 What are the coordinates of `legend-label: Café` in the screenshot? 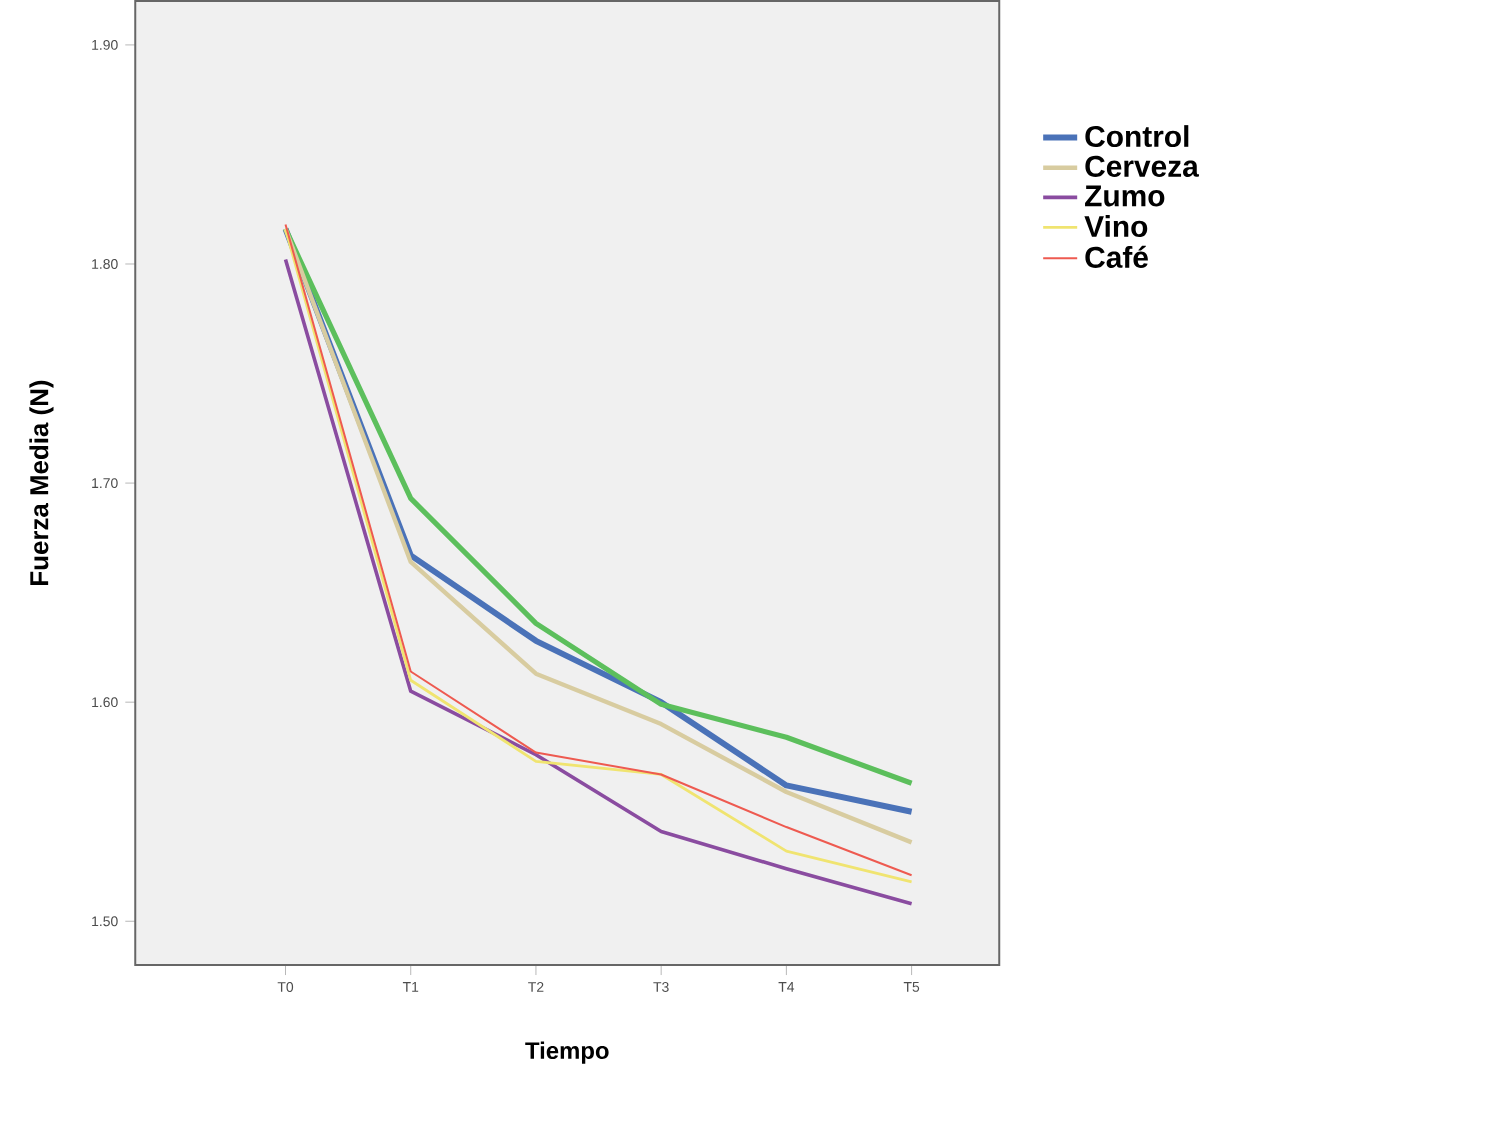 It's located at (1116, 256).